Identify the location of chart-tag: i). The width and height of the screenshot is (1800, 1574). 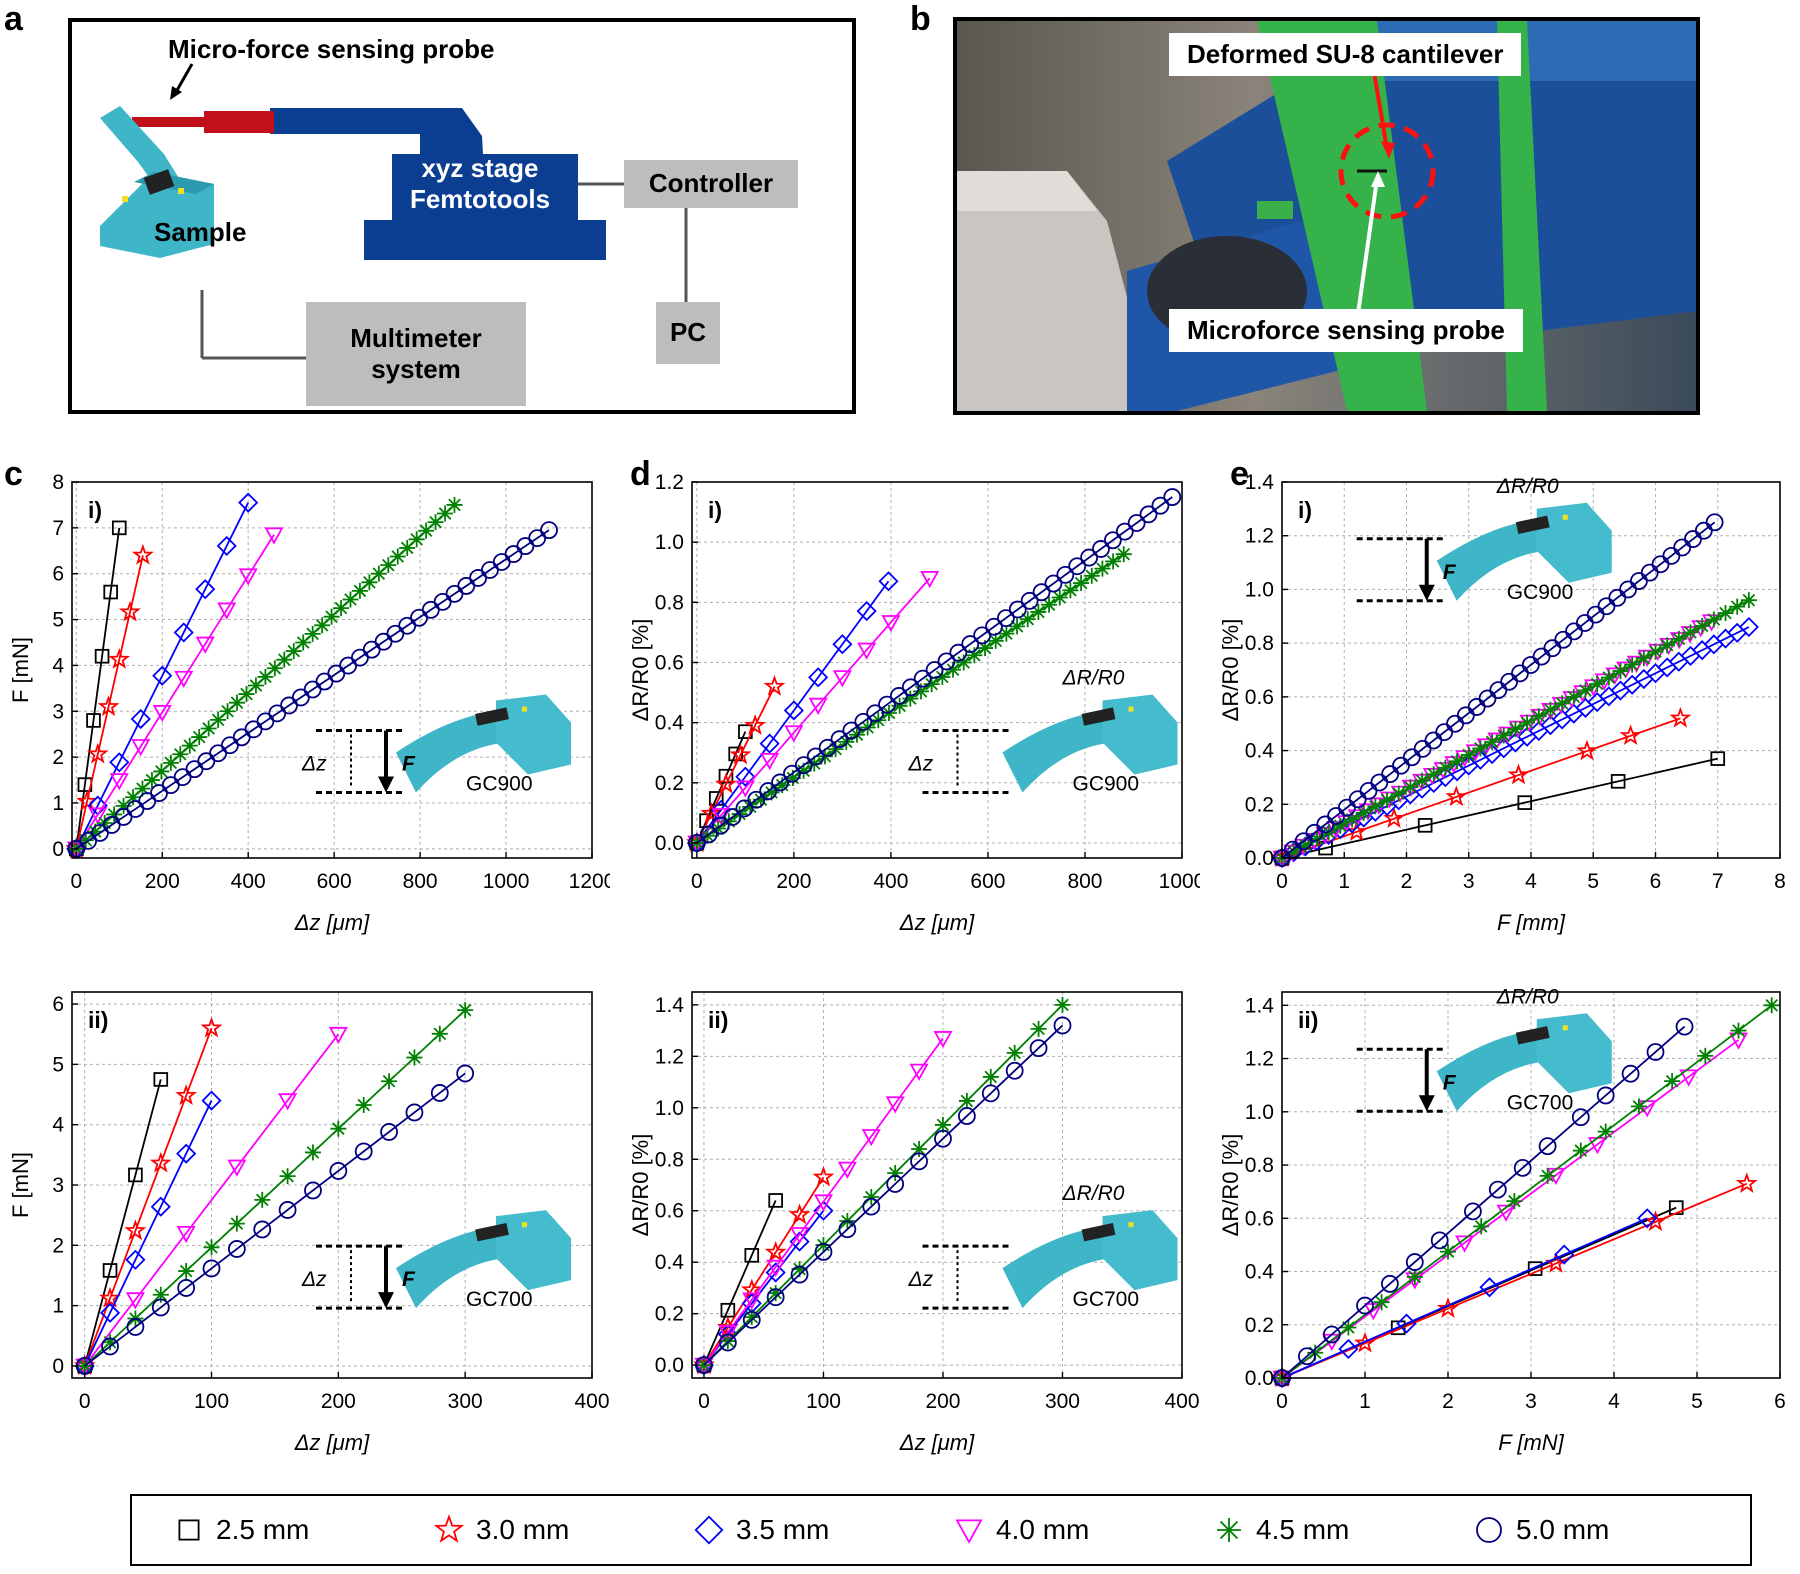
(95, 510).